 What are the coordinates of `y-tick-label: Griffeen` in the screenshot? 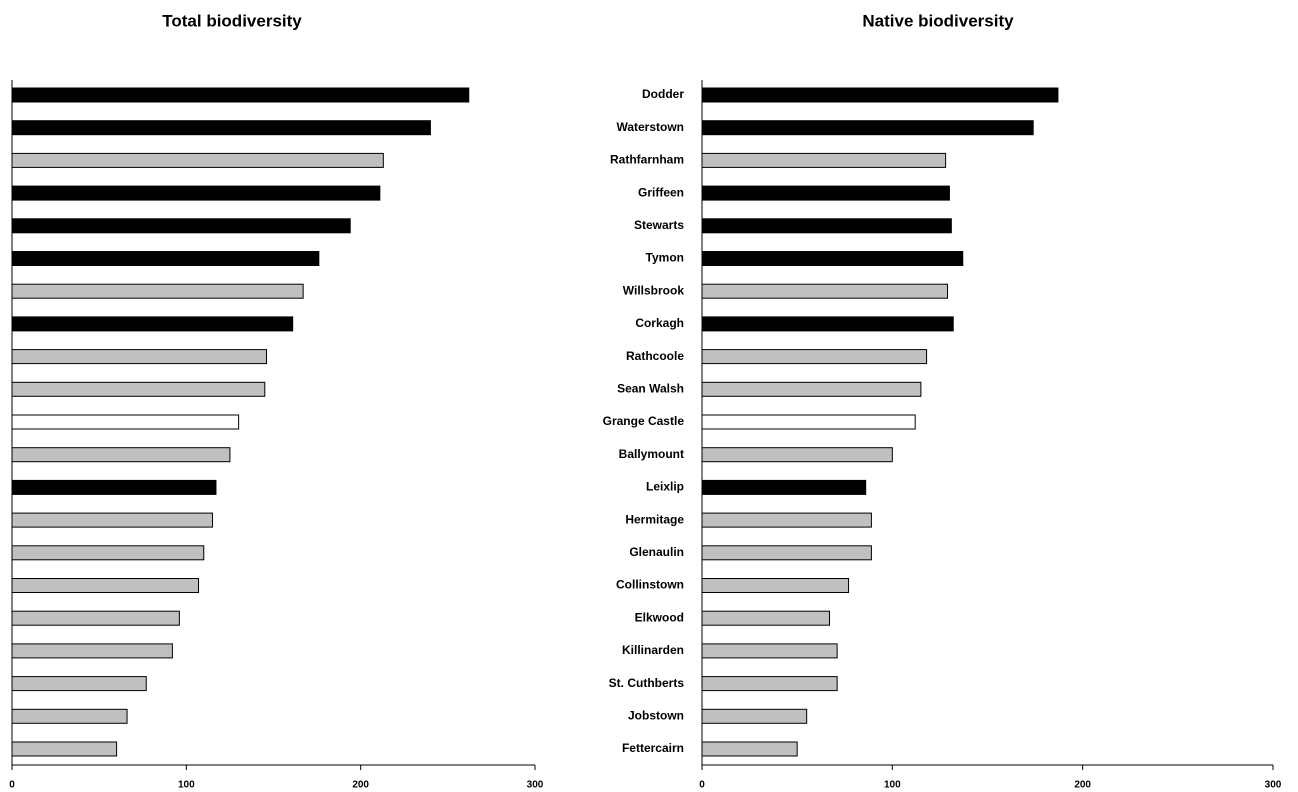 It's located at (661, 192).